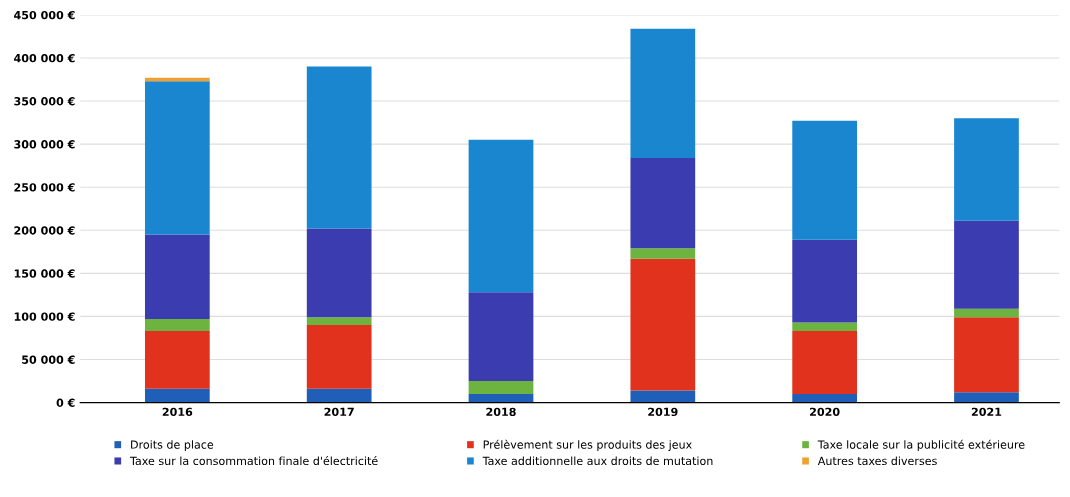 The width and height of the screenshot is (1070, 497). What do you see at coordinates (587, 445) in the screenshot?
I see `legend-label: Prélèvement sur les produits des jeux` at bounding box center [587, 445].